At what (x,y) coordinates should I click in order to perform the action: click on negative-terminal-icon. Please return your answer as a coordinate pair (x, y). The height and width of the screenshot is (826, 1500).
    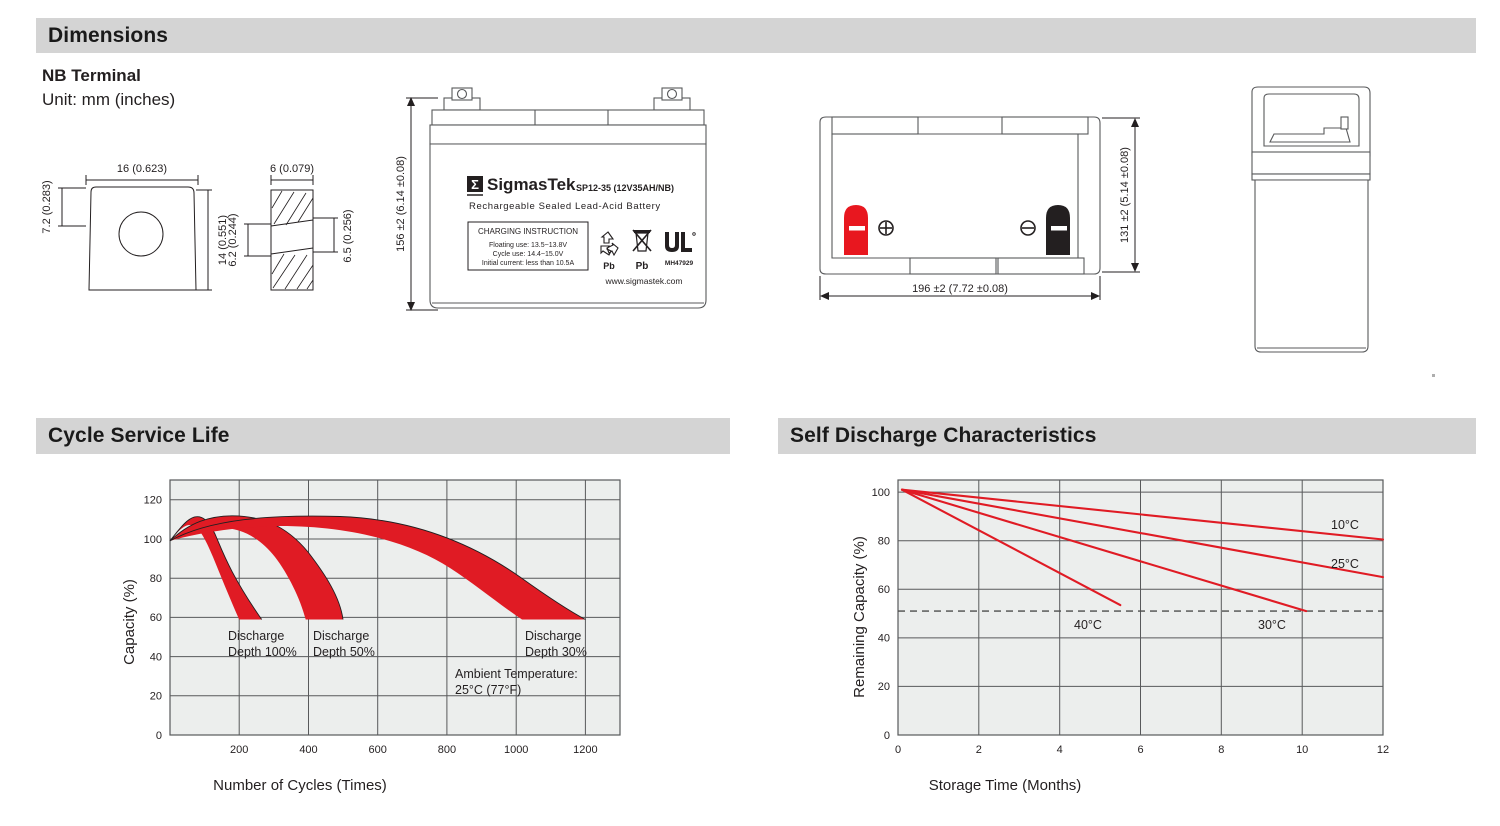
    Looking at the image, I should click on (1058, 230).